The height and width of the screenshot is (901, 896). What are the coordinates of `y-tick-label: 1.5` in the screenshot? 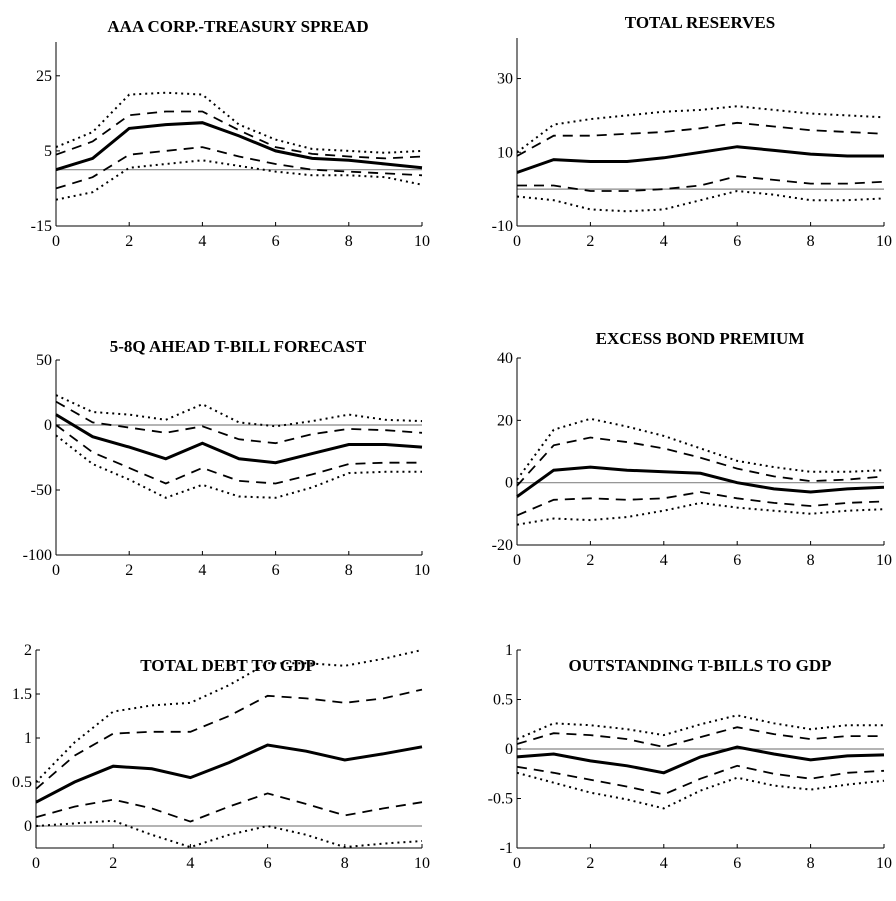 It's located at (22, 694).